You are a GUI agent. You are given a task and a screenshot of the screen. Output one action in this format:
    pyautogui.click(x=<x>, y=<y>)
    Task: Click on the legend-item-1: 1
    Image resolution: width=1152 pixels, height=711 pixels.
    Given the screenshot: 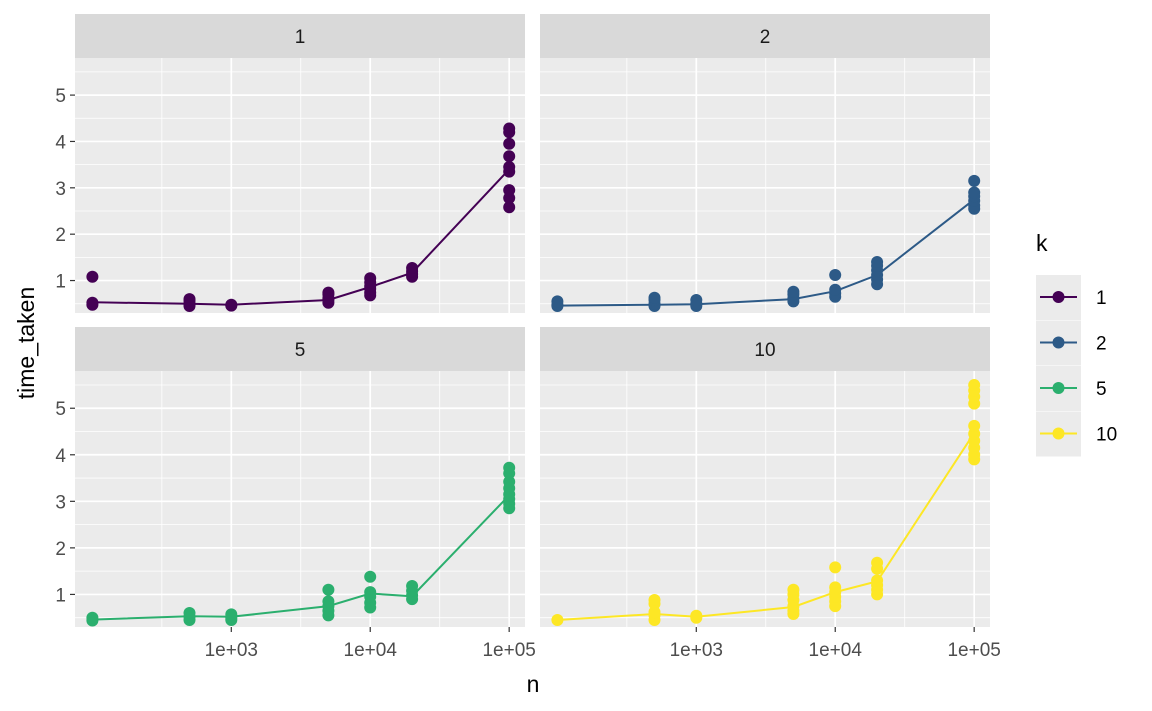 What is the action you would take?
    pyautogui.click(x=1071, y=297)
    